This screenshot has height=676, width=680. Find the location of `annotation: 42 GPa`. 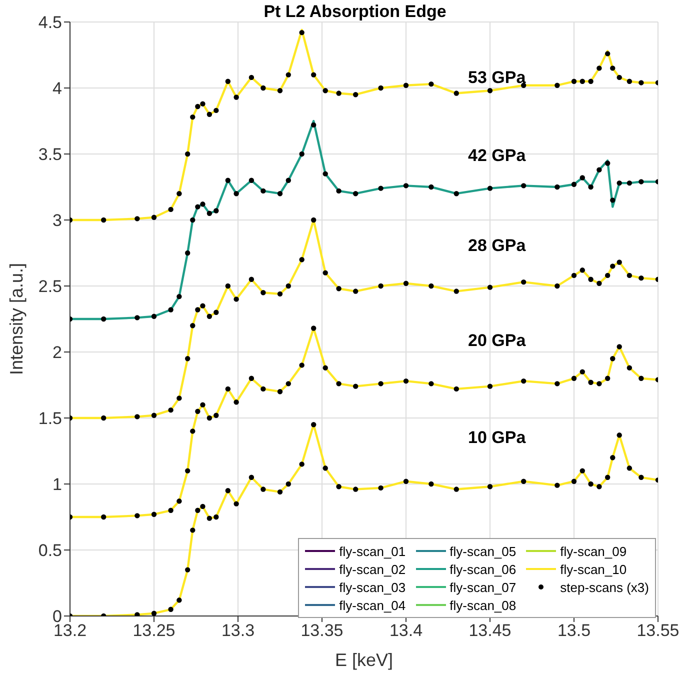

annotation: 42 GPa is located at coordinates (497, 156).